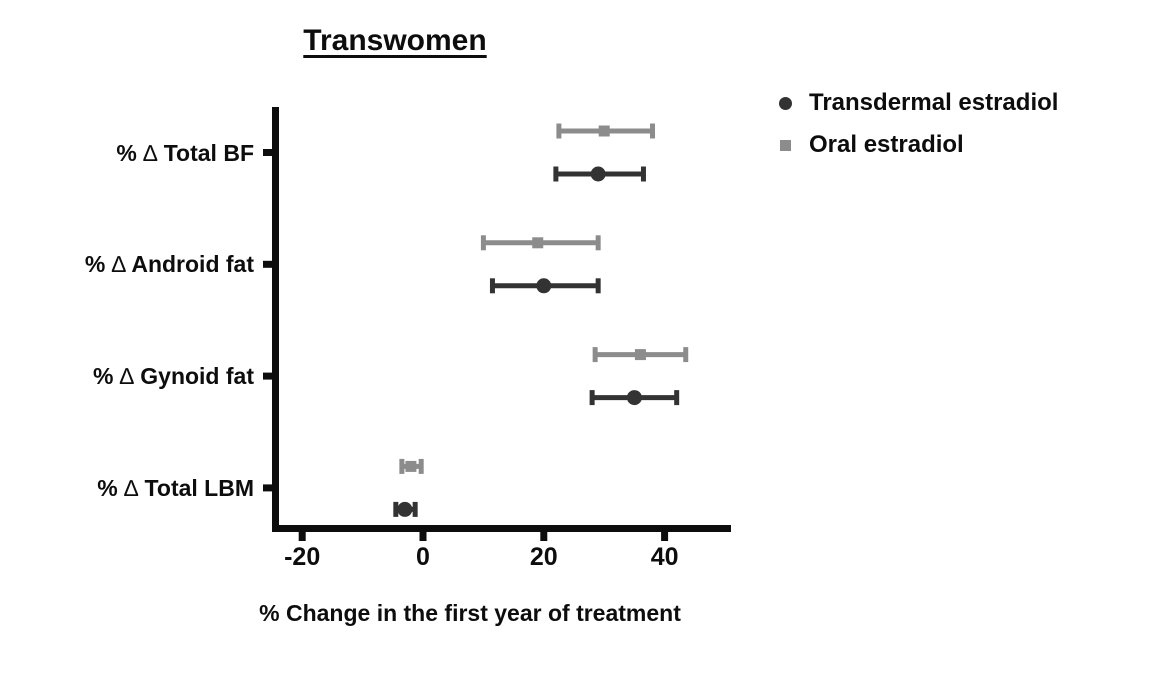 Image resolution: width=1153 pixels, height=680 pixels. I want to click on x-tick-label: 0, so click(423, 557).